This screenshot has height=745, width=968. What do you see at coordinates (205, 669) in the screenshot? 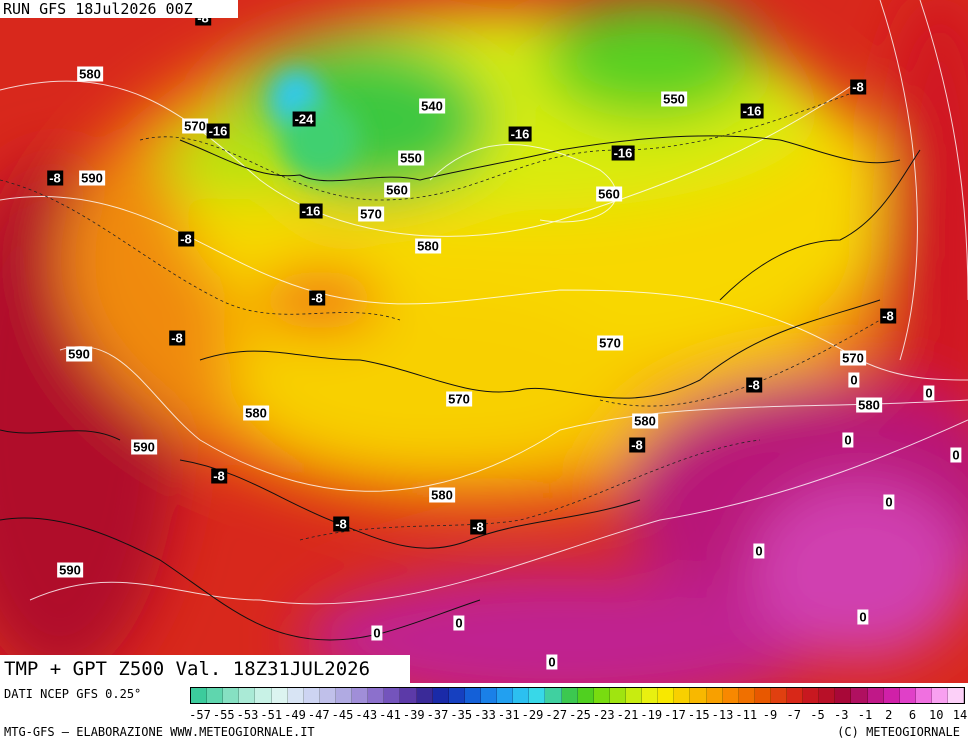
I see `map-title: TMP + GPT Z500 Val. 18Z31JUL2026` at bounding box center [205, 669].